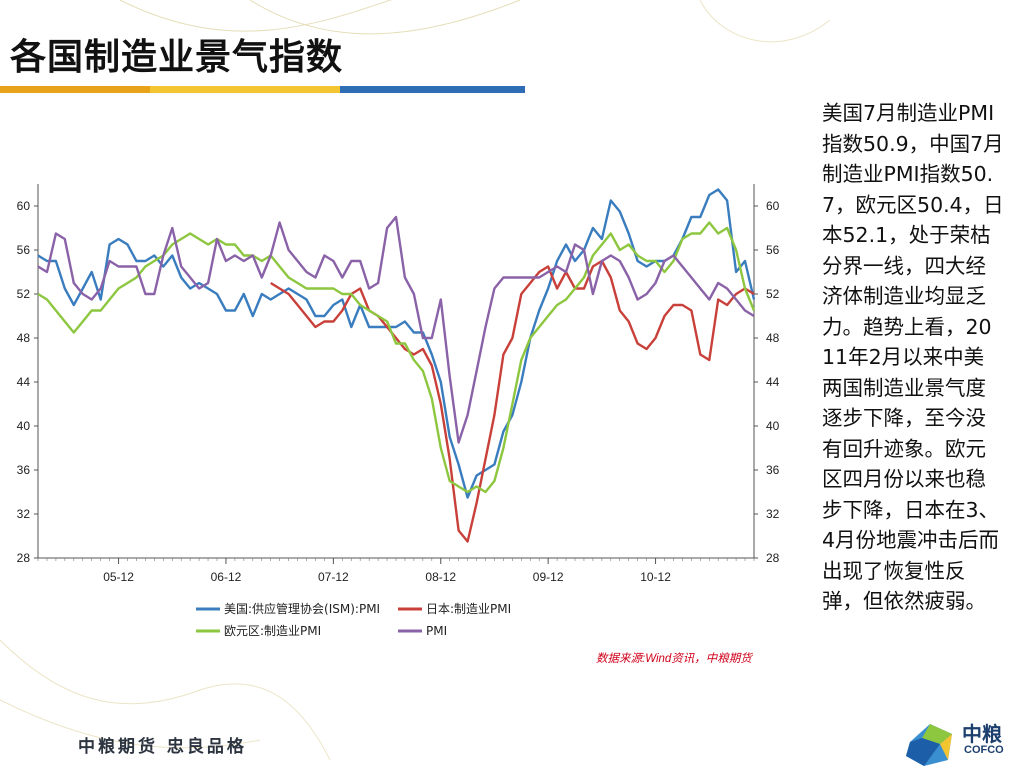 This screenshot has width=1024, height=768. What do you see at coordinates (468, 609) in the screenshot?
I see `legend-label: 日本:制造业PMI` at bounding box center [468, 609].